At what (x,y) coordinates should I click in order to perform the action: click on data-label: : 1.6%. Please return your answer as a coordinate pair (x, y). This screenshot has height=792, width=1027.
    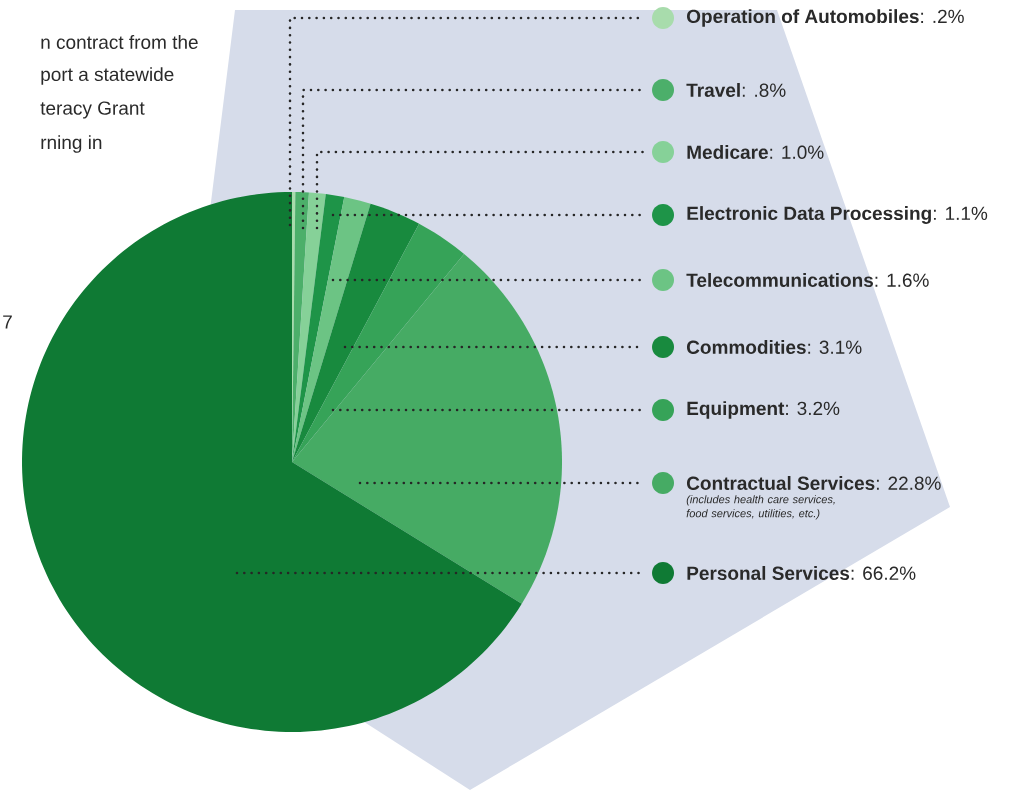
    Looking at the image, I should click on (902, 280).